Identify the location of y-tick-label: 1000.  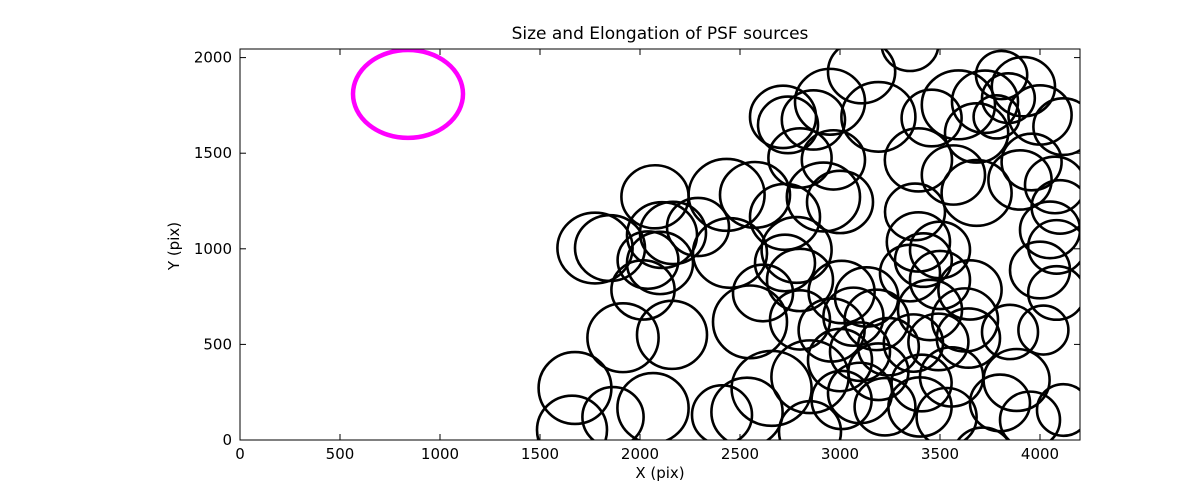
(213, 249).